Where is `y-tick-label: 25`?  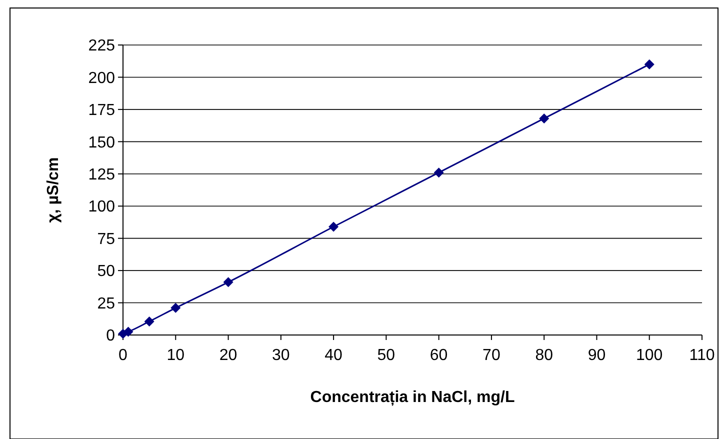
y-tick-label: 25 is located at coordinates (106, 303).